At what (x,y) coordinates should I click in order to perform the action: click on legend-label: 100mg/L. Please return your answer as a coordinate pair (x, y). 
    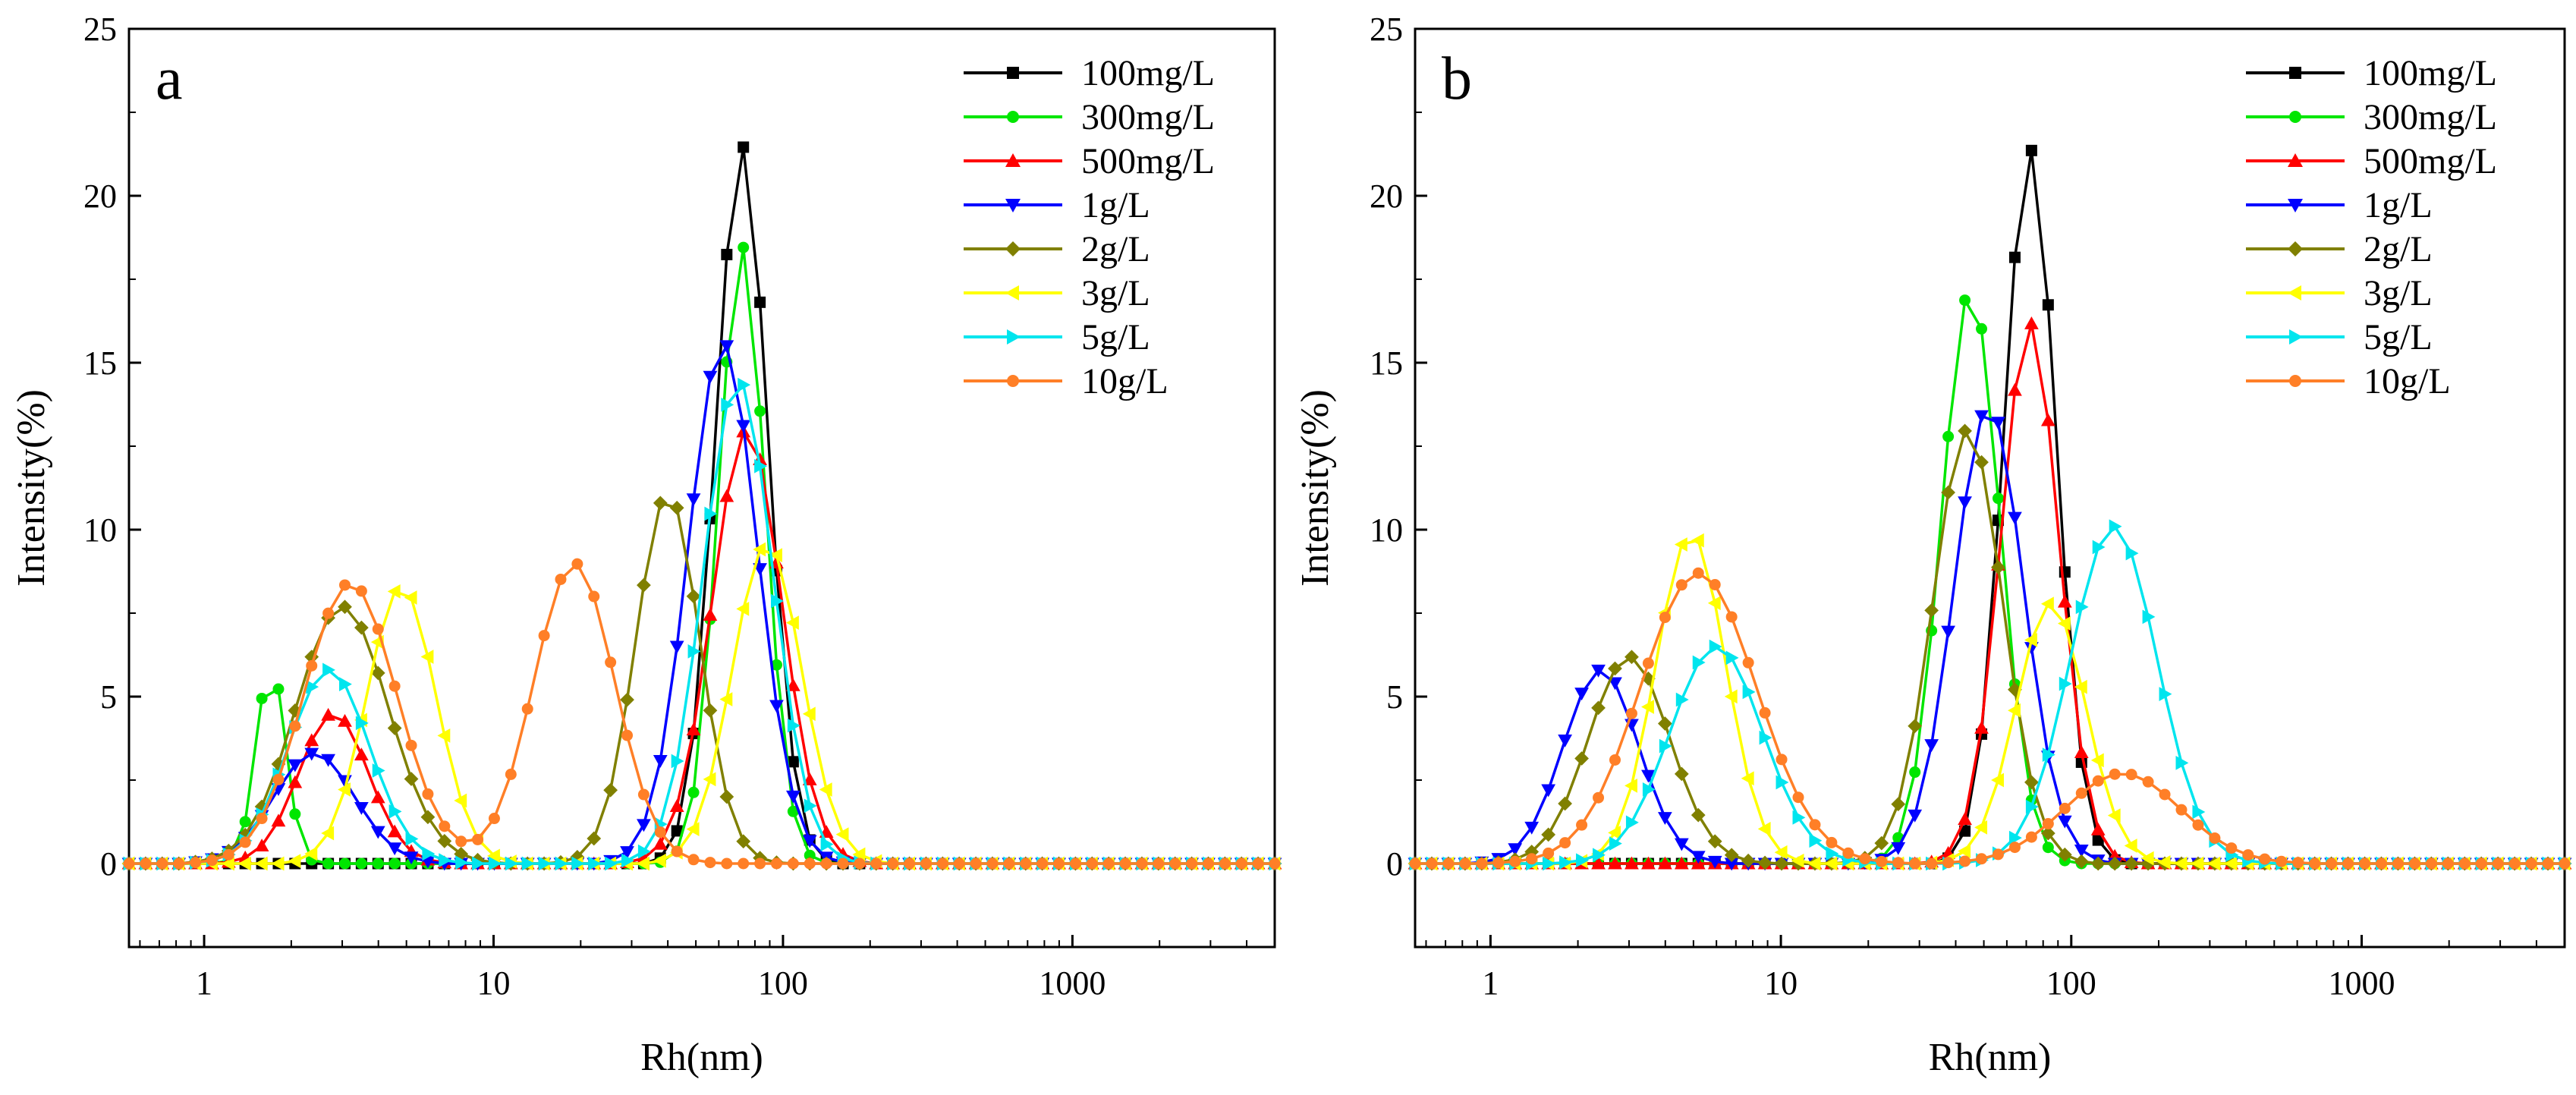
    Looking at the image, I should click on (1148, 73).